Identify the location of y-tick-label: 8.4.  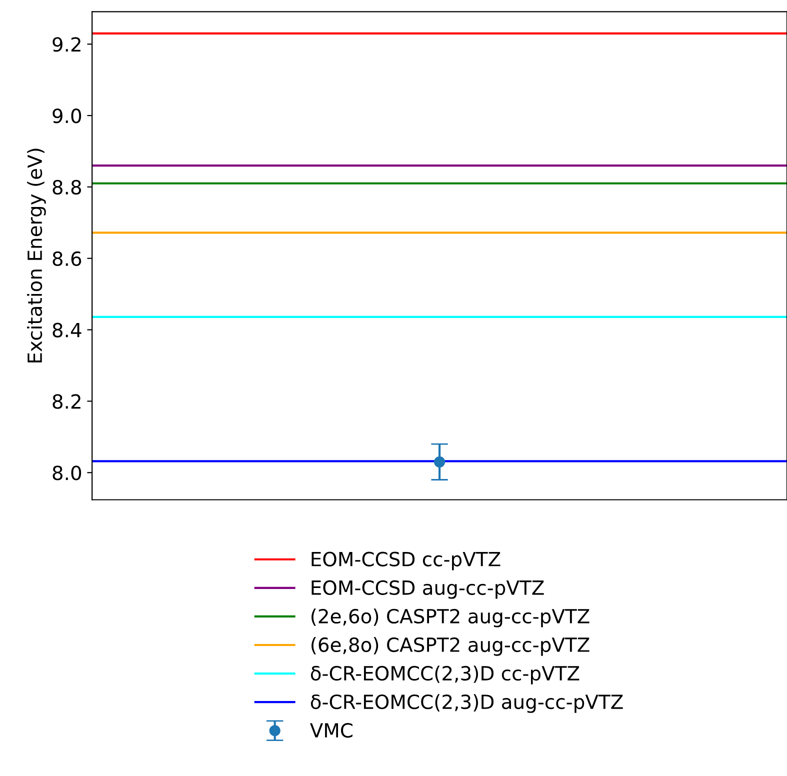
(67, 330).